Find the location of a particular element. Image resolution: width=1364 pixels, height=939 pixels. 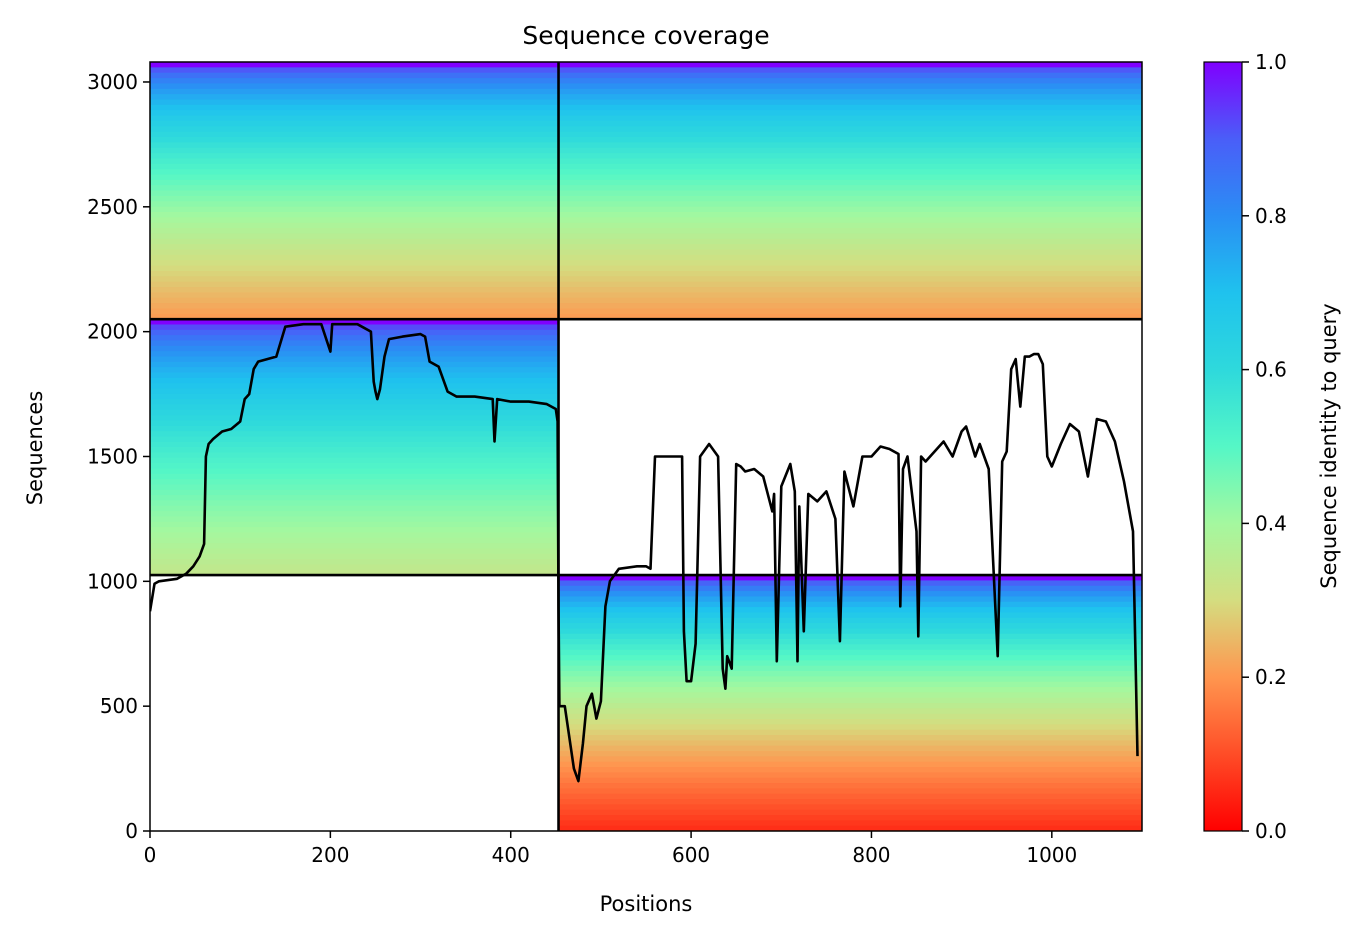

x-axis-label: Positions is located at coordinates (646, 904).